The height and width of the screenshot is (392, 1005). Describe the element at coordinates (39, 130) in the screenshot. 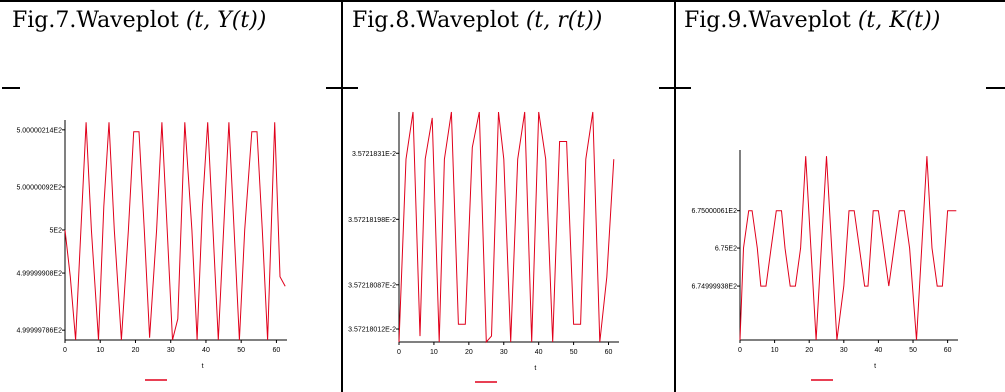

I see `y-tick-label: 5.00000214E2` at that location.